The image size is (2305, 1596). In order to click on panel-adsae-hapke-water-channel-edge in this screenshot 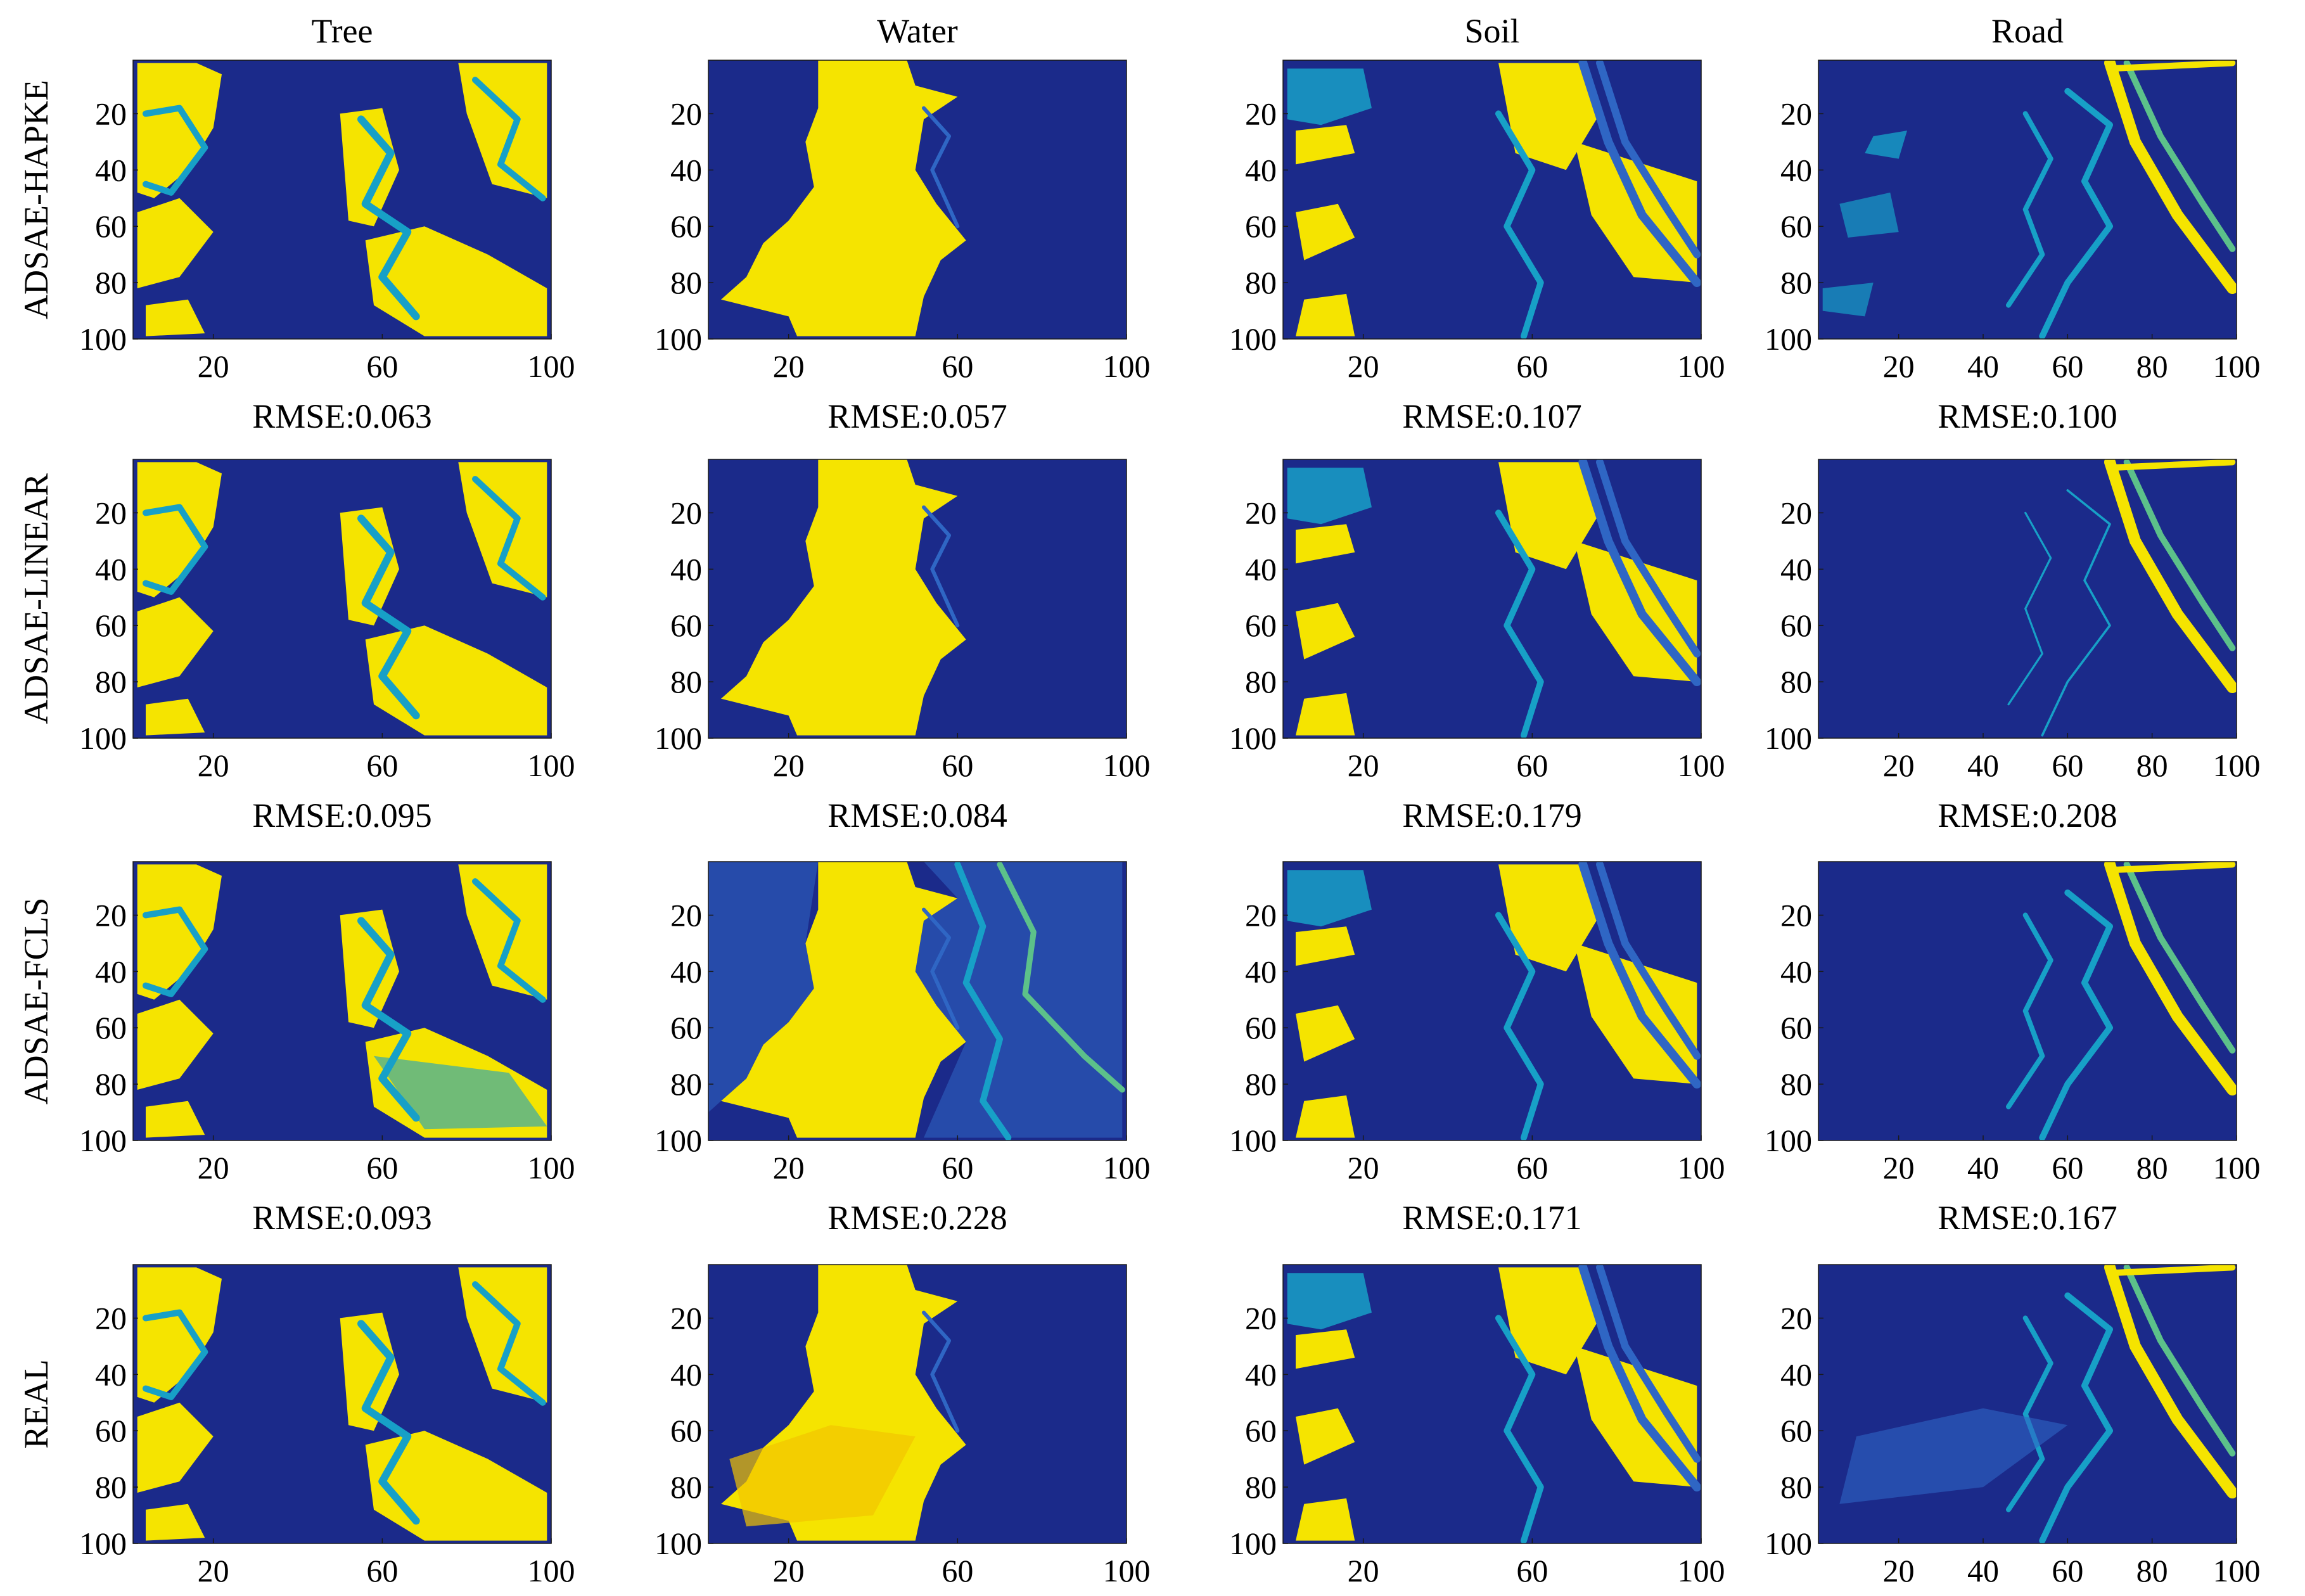, I will do `click(941, 168)`.